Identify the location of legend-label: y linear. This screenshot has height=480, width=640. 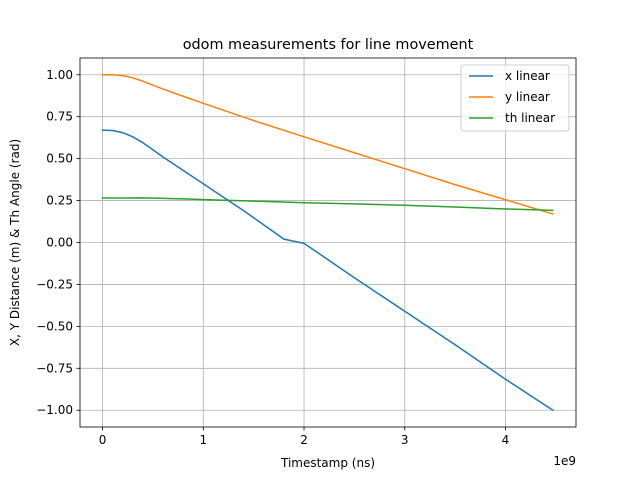
(527, 97).